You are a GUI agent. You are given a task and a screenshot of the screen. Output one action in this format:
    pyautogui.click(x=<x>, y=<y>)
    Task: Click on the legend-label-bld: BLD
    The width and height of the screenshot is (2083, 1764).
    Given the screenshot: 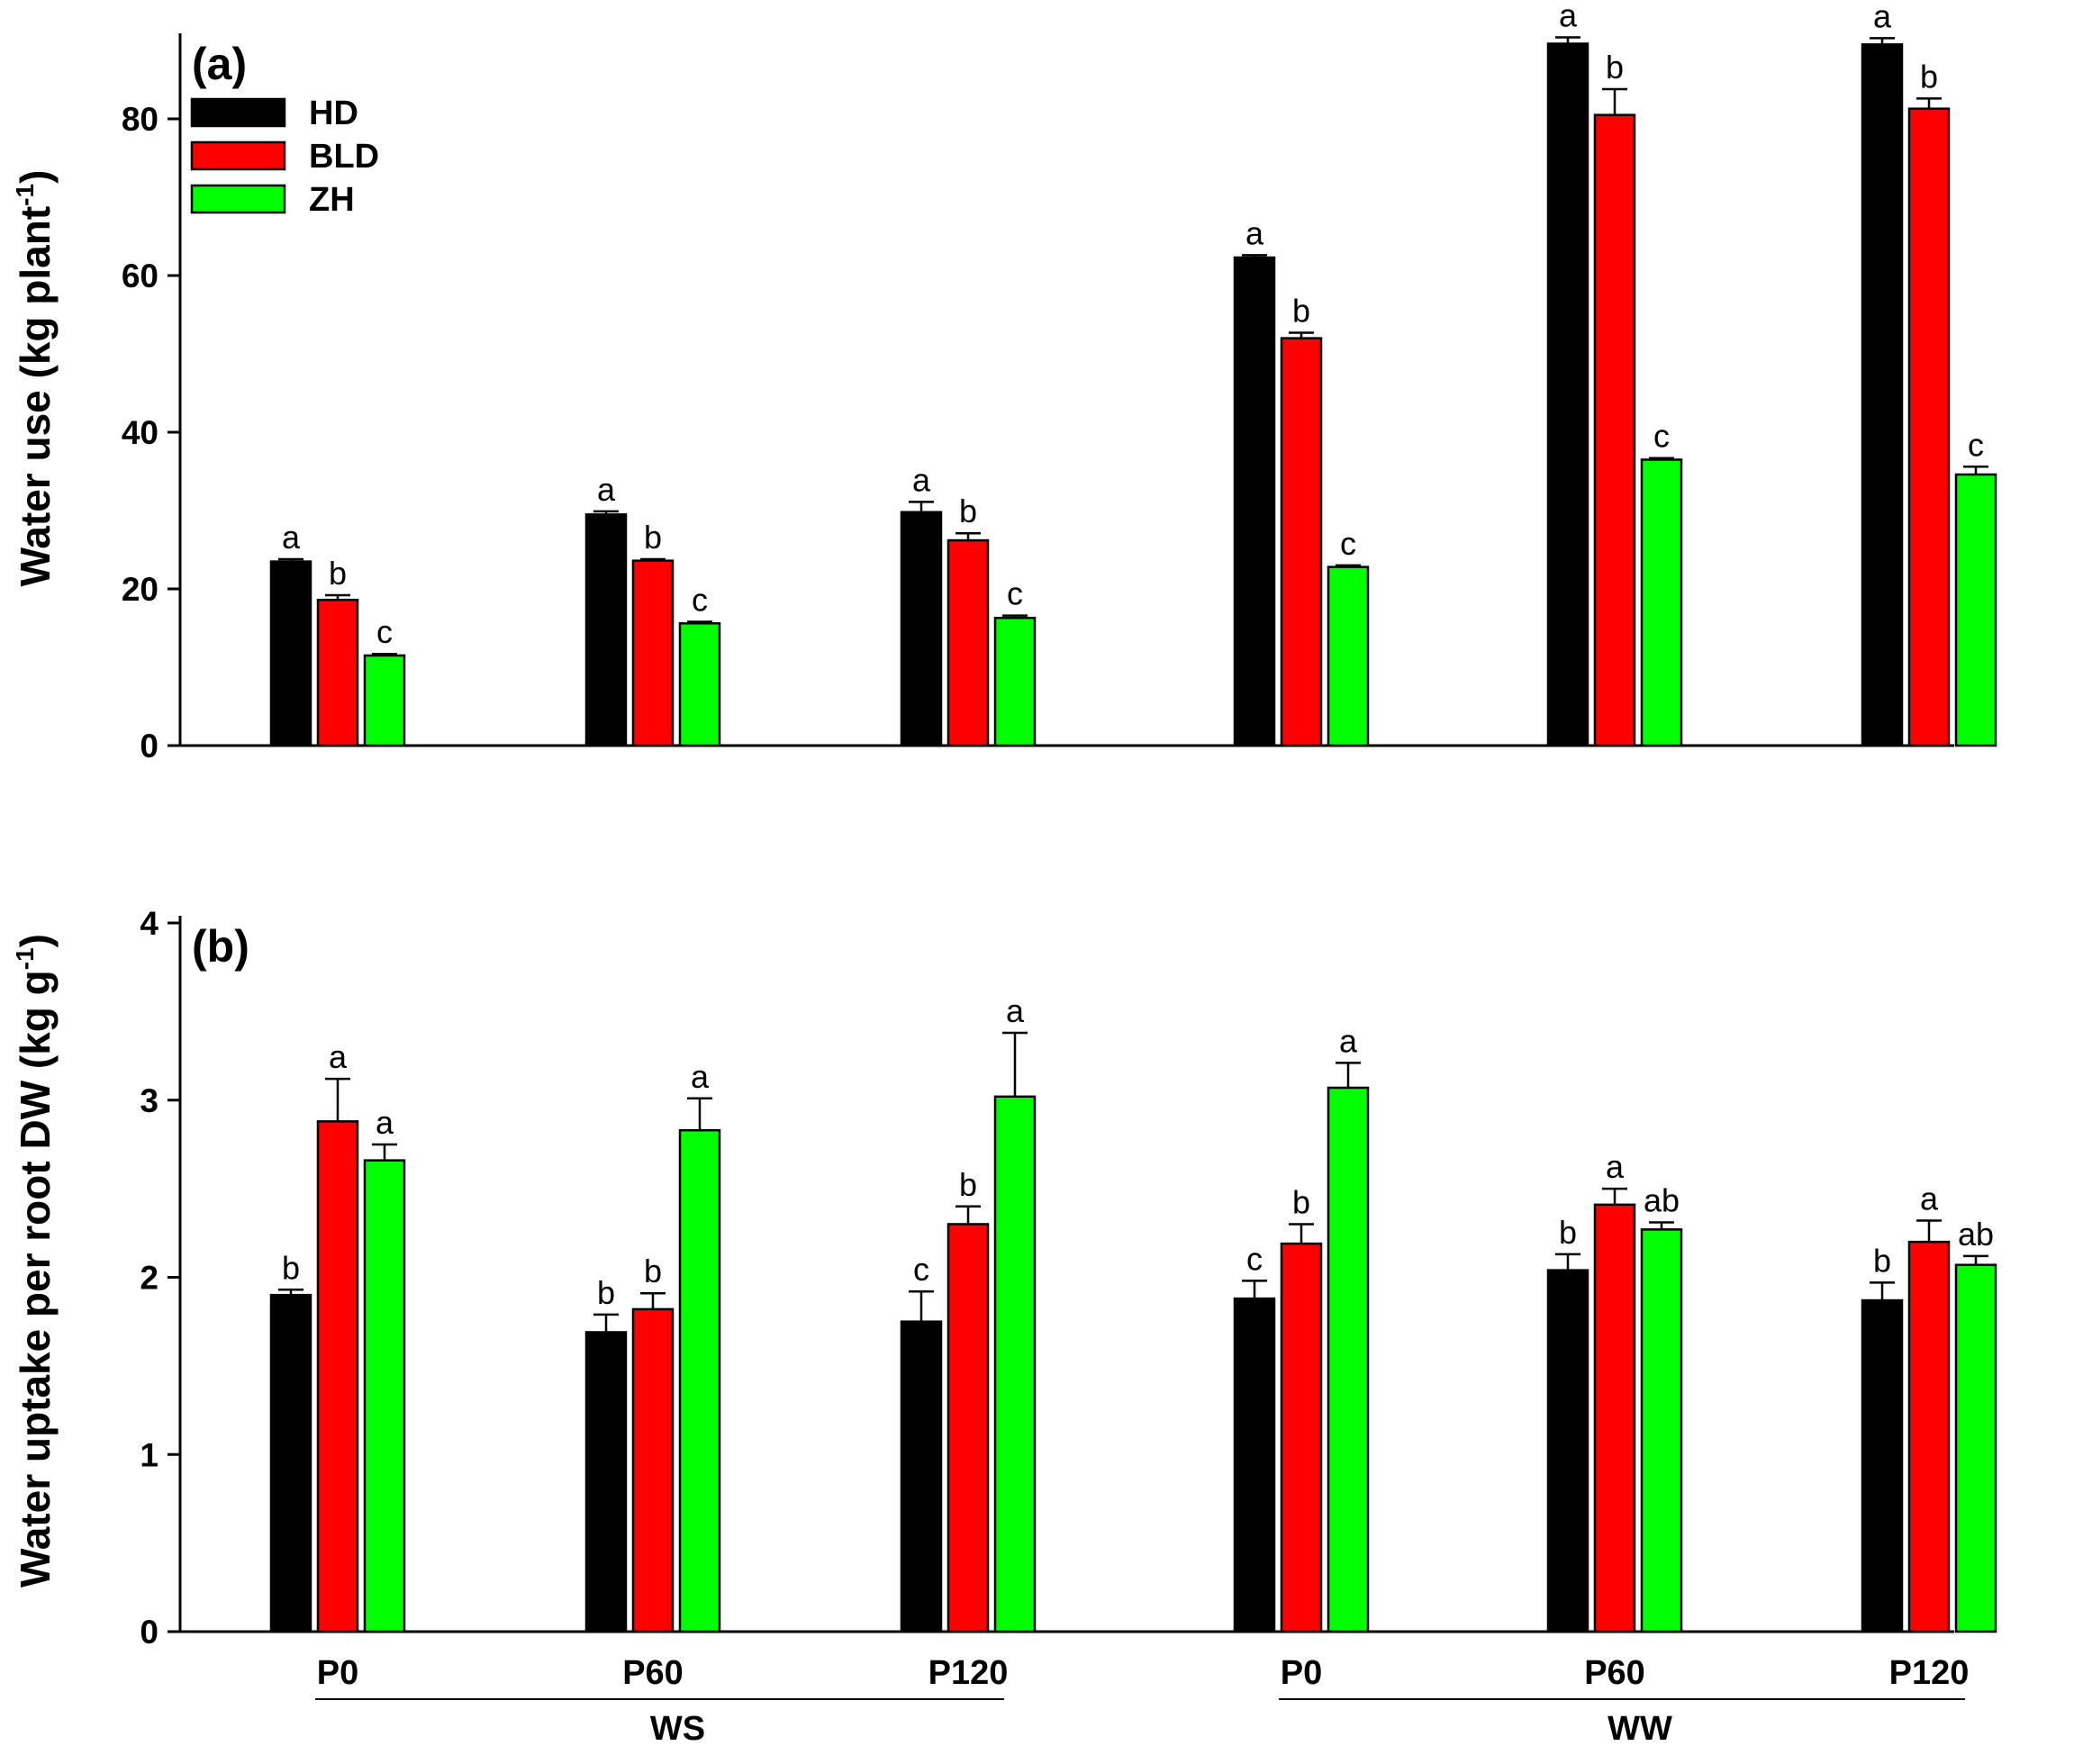 What is the action you would take?
    pyautogui.click(x=344, y=157)
    